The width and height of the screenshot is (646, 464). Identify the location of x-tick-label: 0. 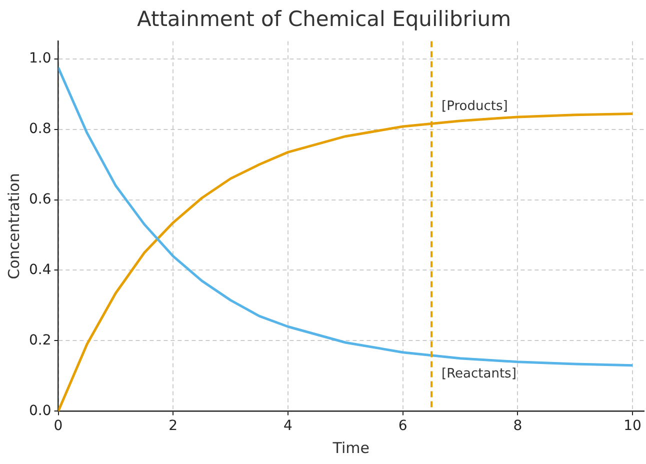
(58, 426).